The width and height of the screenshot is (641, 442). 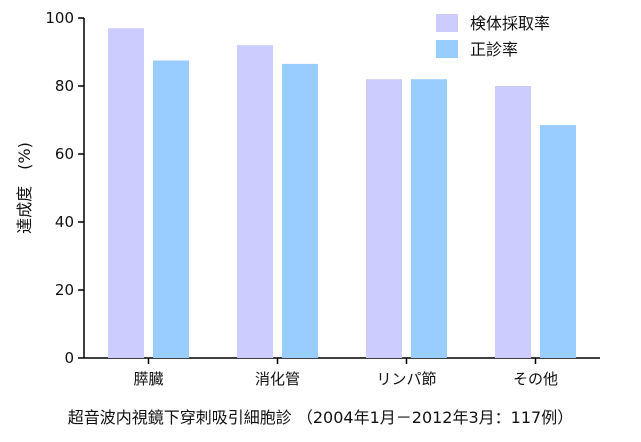 I want to click on legend-label: 正診率, so click(x=494, y=49).